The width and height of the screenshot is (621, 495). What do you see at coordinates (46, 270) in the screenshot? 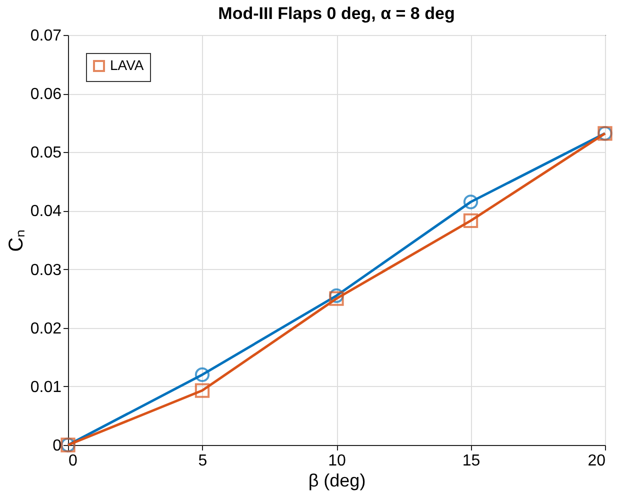
I see `y-tick-label: 0.03` at bounding box center [46, 270].